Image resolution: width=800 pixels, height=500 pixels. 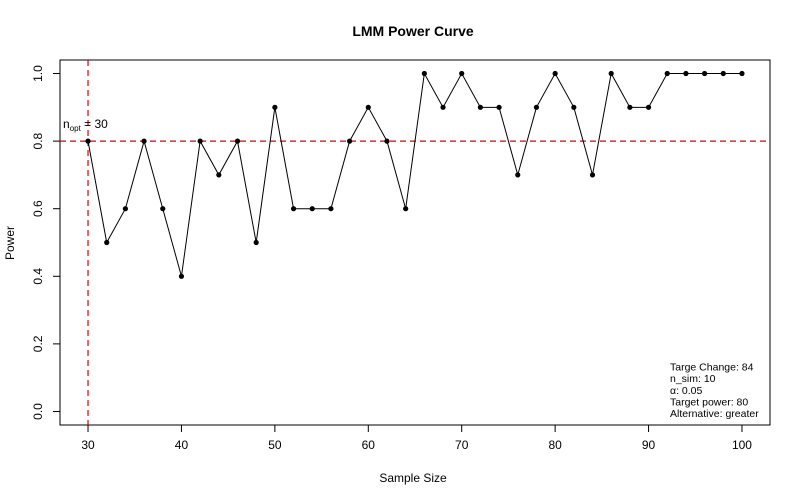 What do you see at coordinates (712, 368) in the screenshot?
I see `info-line: Targe Change: 84` at bounding box center [712, 368].